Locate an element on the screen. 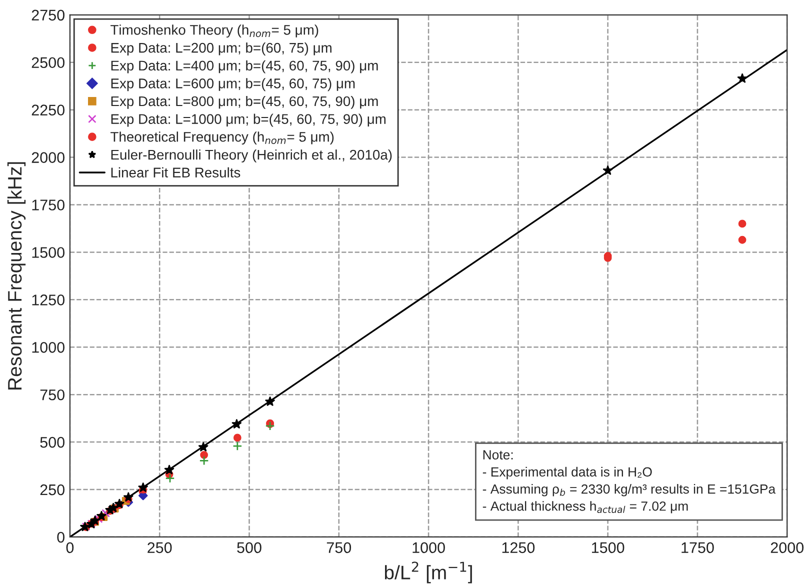 The image size is (804, 584). y-tick-label: 750 is located at coordinates (52, 394).